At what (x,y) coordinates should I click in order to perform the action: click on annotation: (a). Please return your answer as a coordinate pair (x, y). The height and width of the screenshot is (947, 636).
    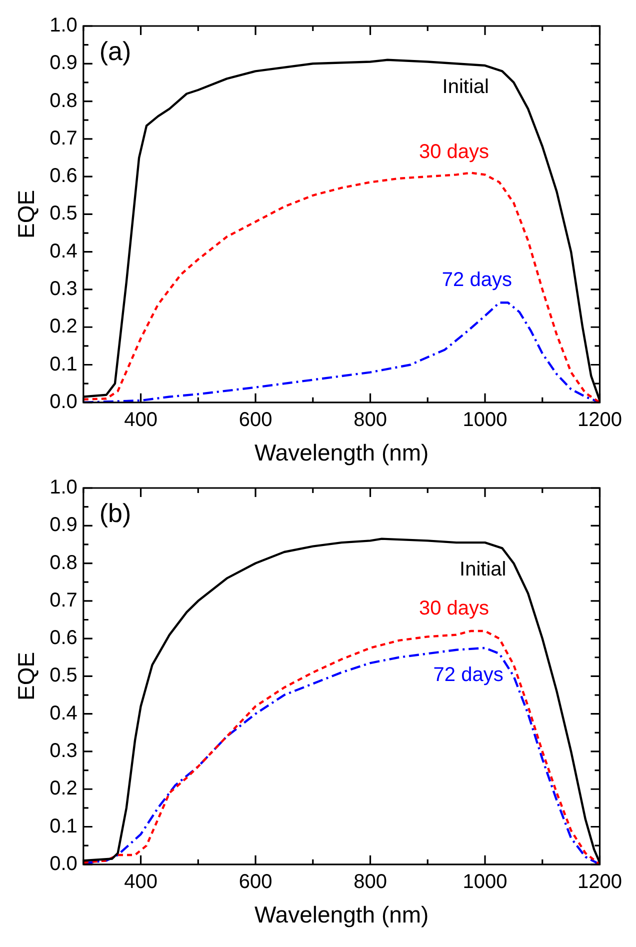
    Looking at the image, I should click on (115, 51).